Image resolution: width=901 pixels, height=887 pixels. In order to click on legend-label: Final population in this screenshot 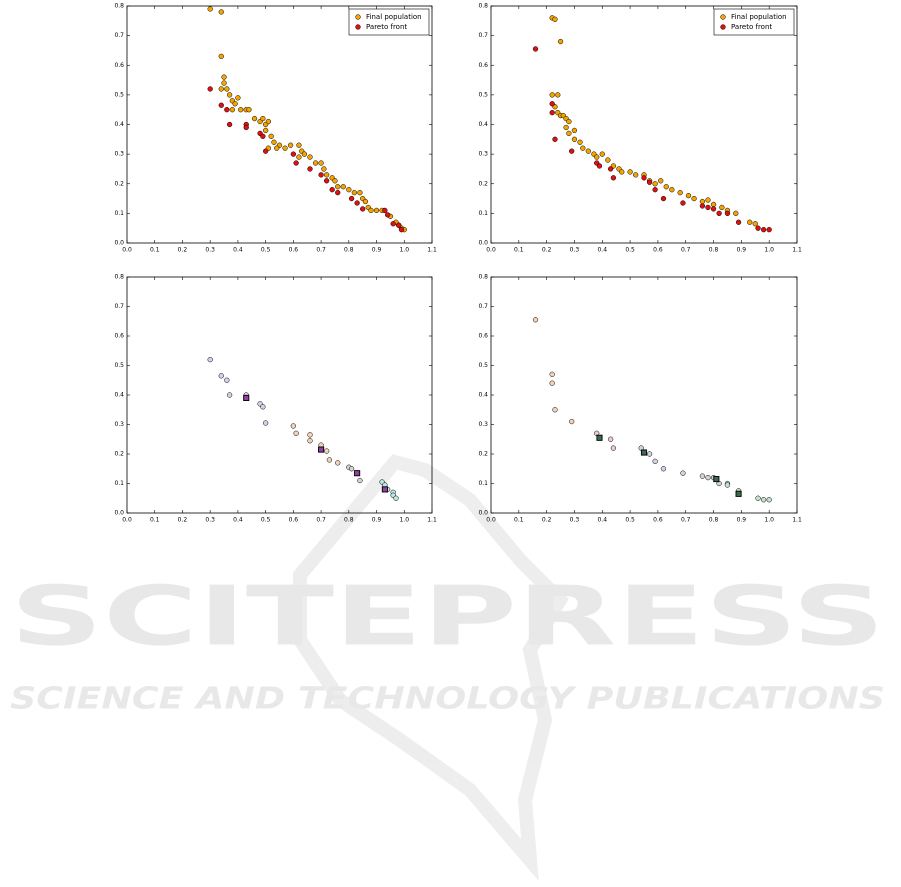, I will do `click(759, 17)`.